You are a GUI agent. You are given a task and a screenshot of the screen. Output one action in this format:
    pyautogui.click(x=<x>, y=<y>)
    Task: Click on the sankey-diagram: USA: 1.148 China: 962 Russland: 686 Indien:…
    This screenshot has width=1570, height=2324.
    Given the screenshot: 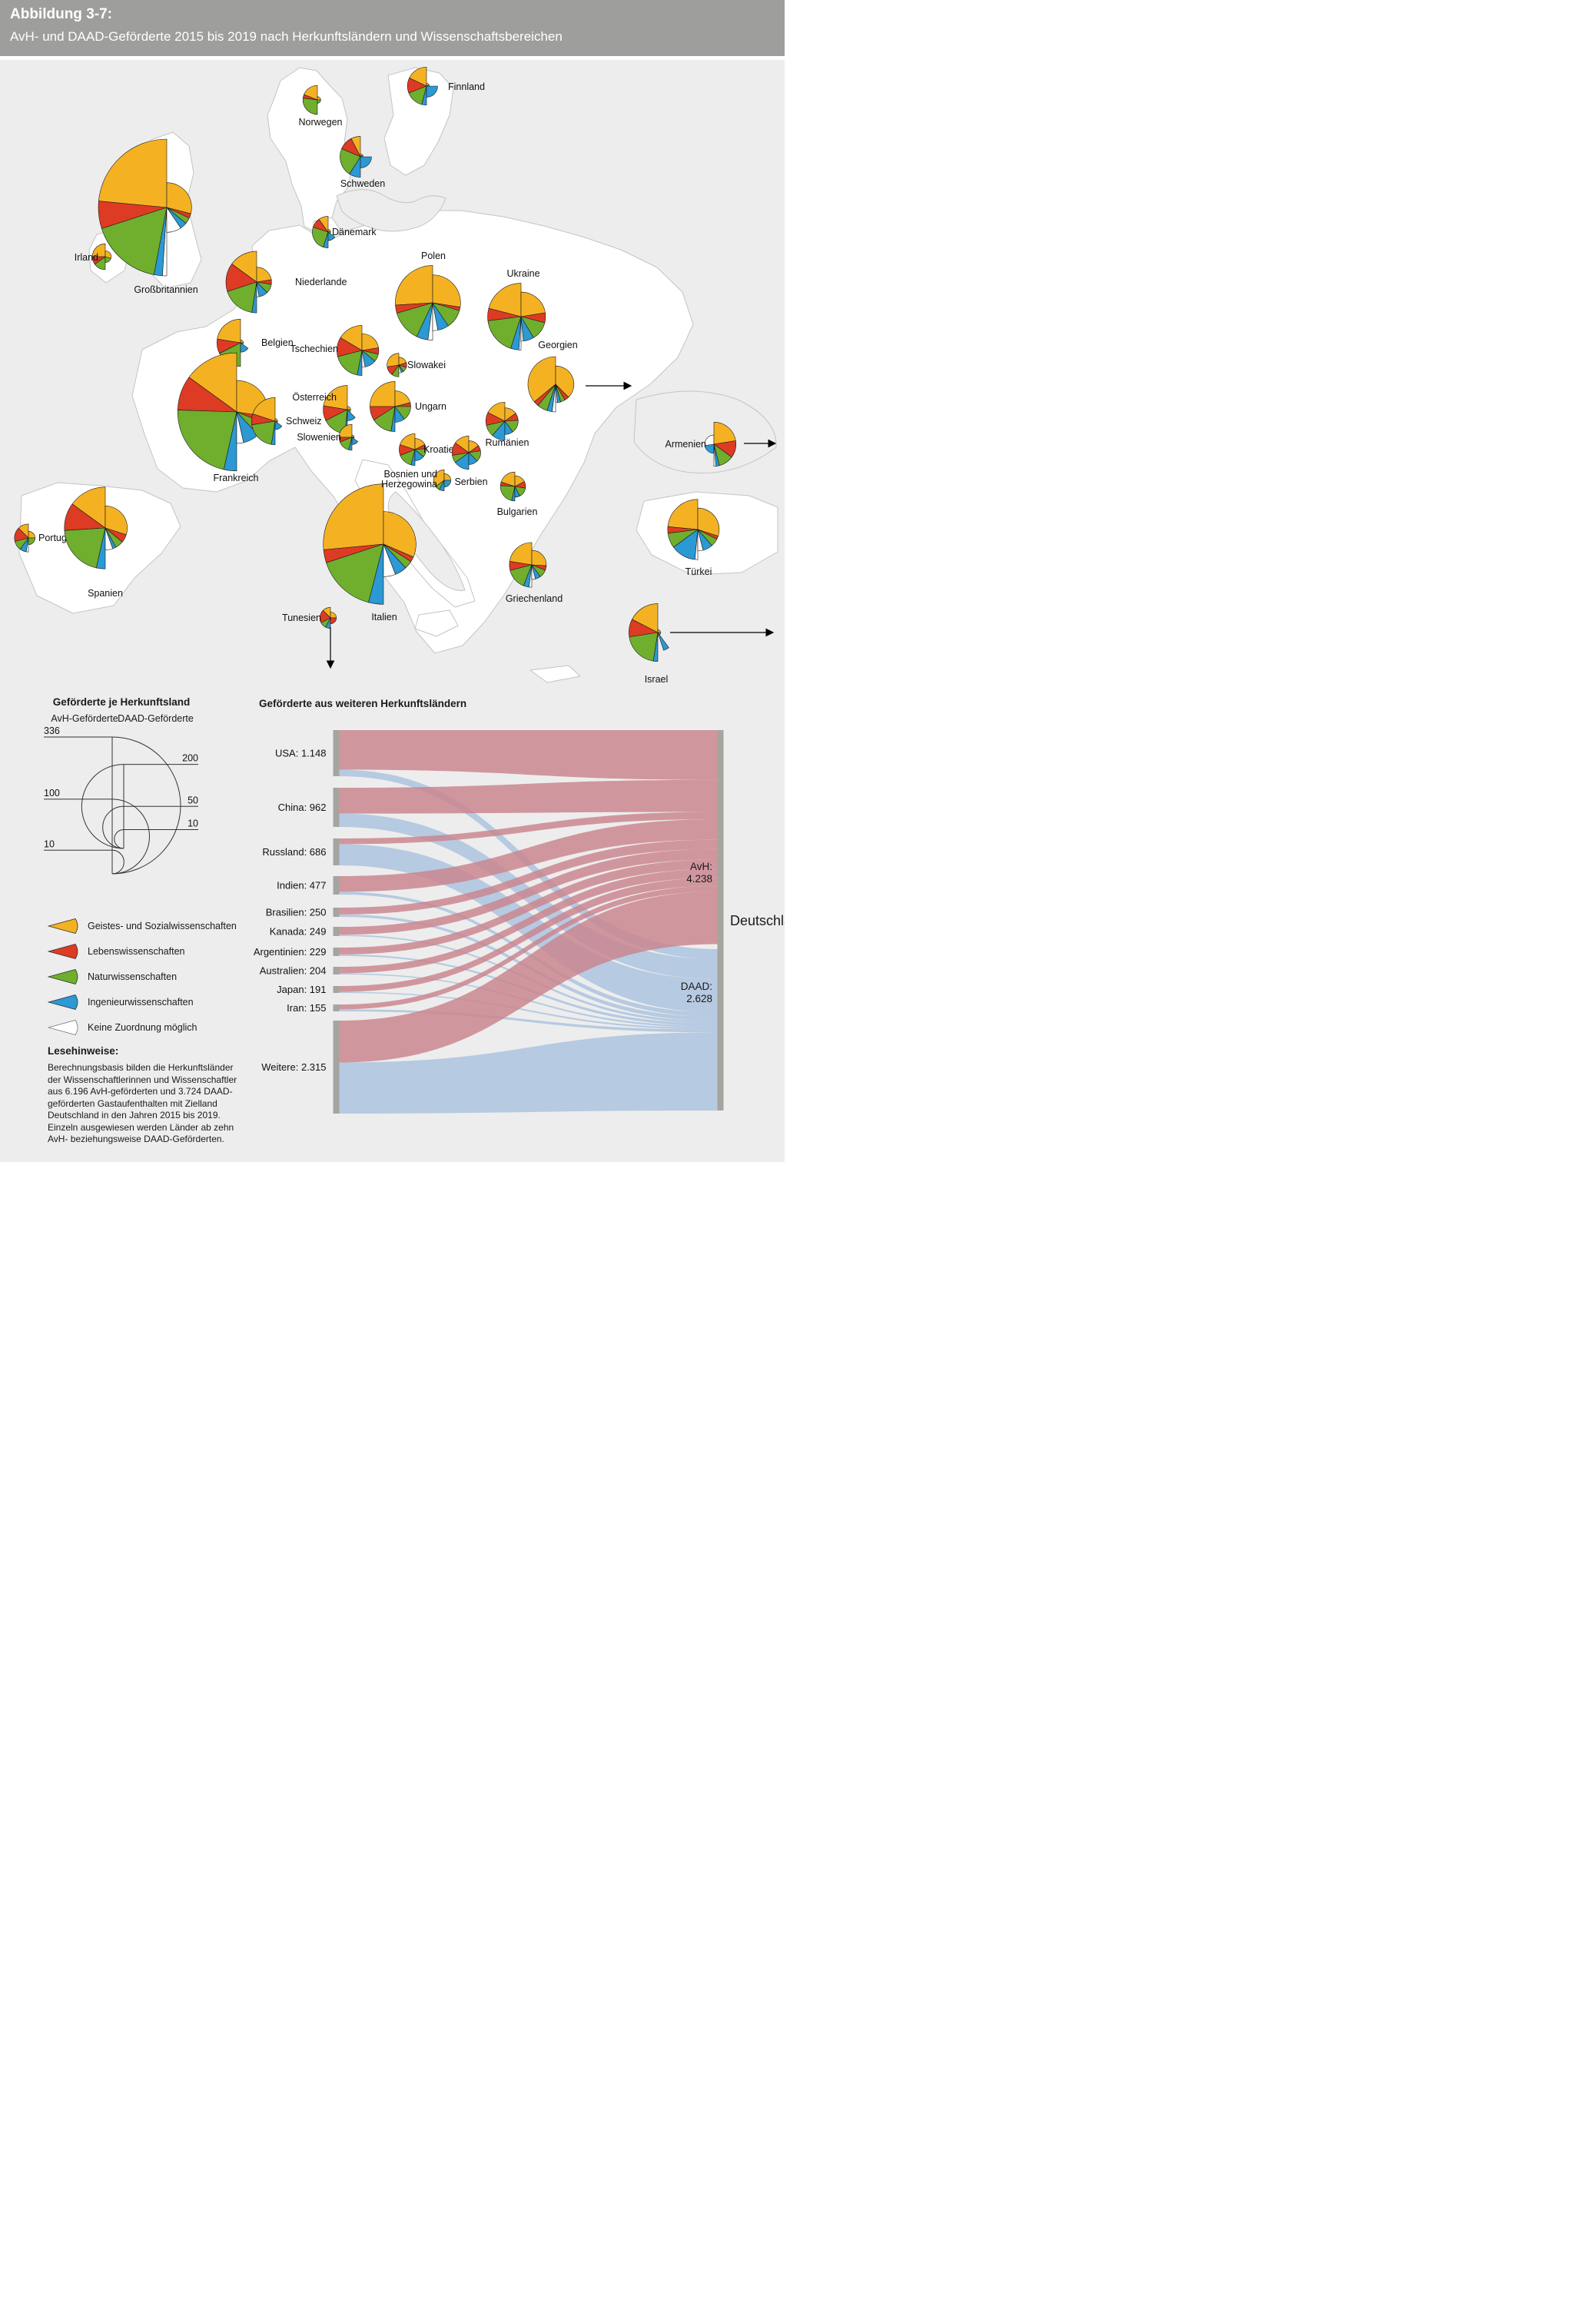 What is the action you would take?
    pyautogui.click(x=489, y=922)
    